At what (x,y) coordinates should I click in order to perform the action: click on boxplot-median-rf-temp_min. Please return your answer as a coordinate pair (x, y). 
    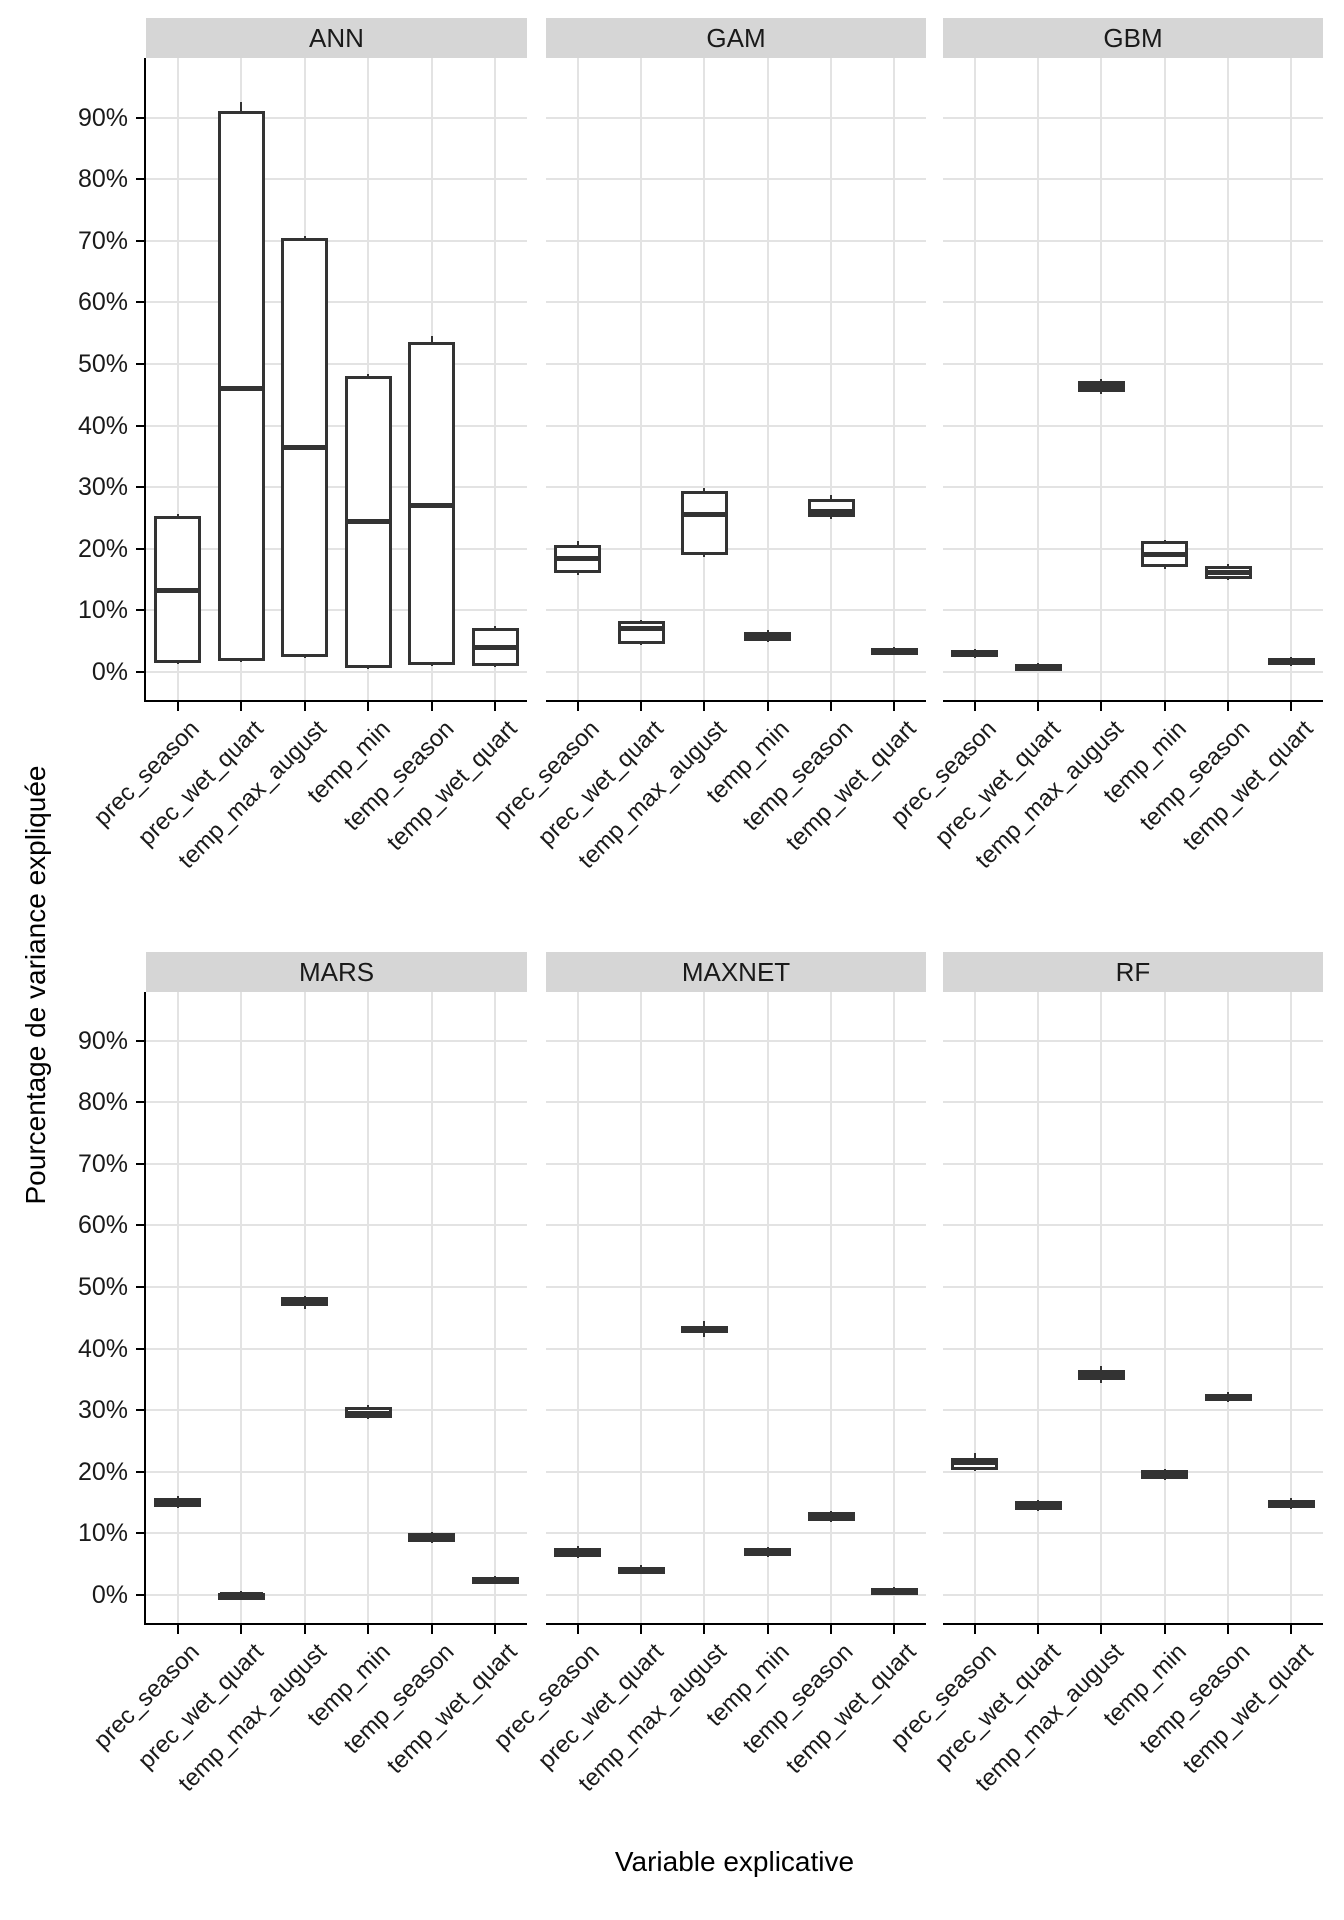
    Looking at the image, I should click on (1165, 1475).